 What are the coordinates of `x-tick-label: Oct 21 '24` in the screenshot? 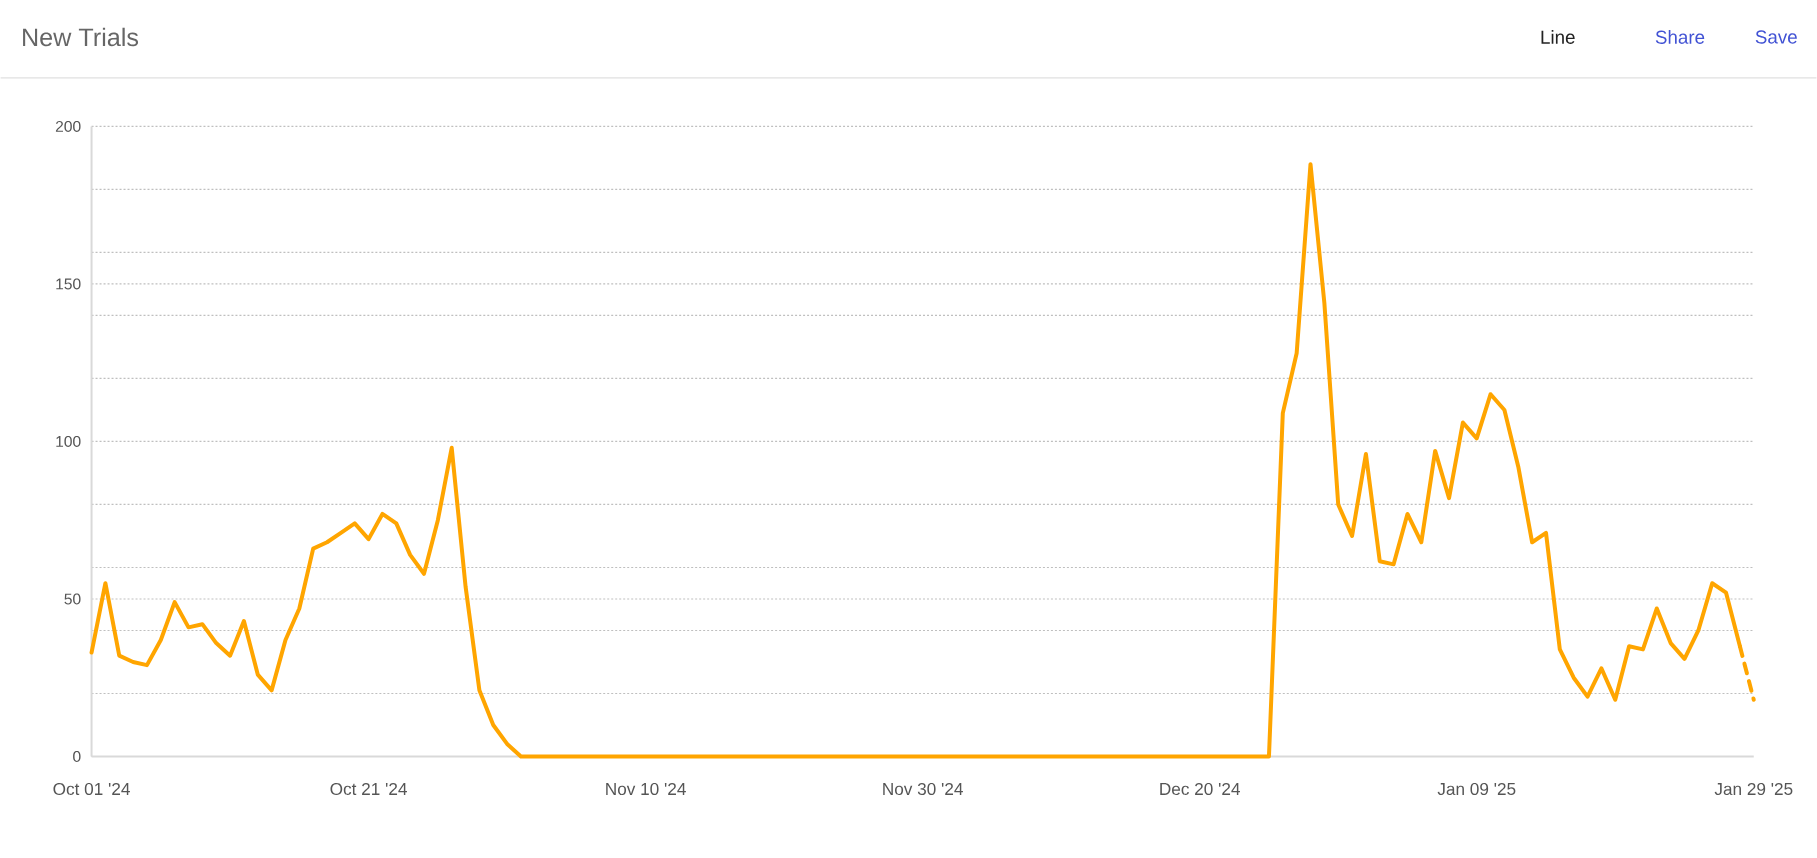 It's located at (368, 788).